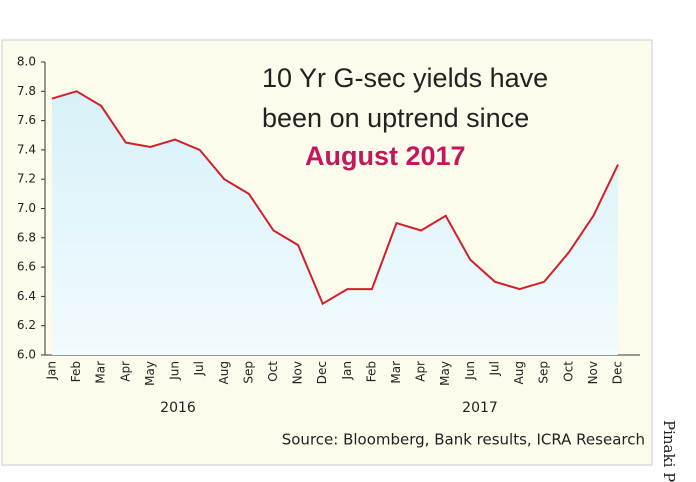 The width and height of the screenshot is (696, 482). Describe the element at coordinates (26, 91) in the screenshot. I see `y-tick-label: 7.8` at that location.